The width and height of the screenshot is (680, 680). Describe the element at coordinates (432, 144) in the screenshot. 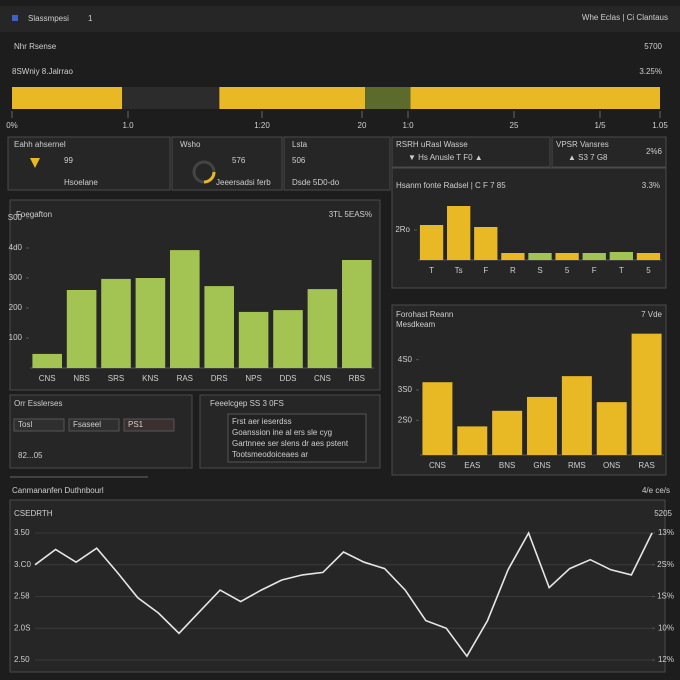

I see `stat-label: RSRH uRasl Wasse` at that location.